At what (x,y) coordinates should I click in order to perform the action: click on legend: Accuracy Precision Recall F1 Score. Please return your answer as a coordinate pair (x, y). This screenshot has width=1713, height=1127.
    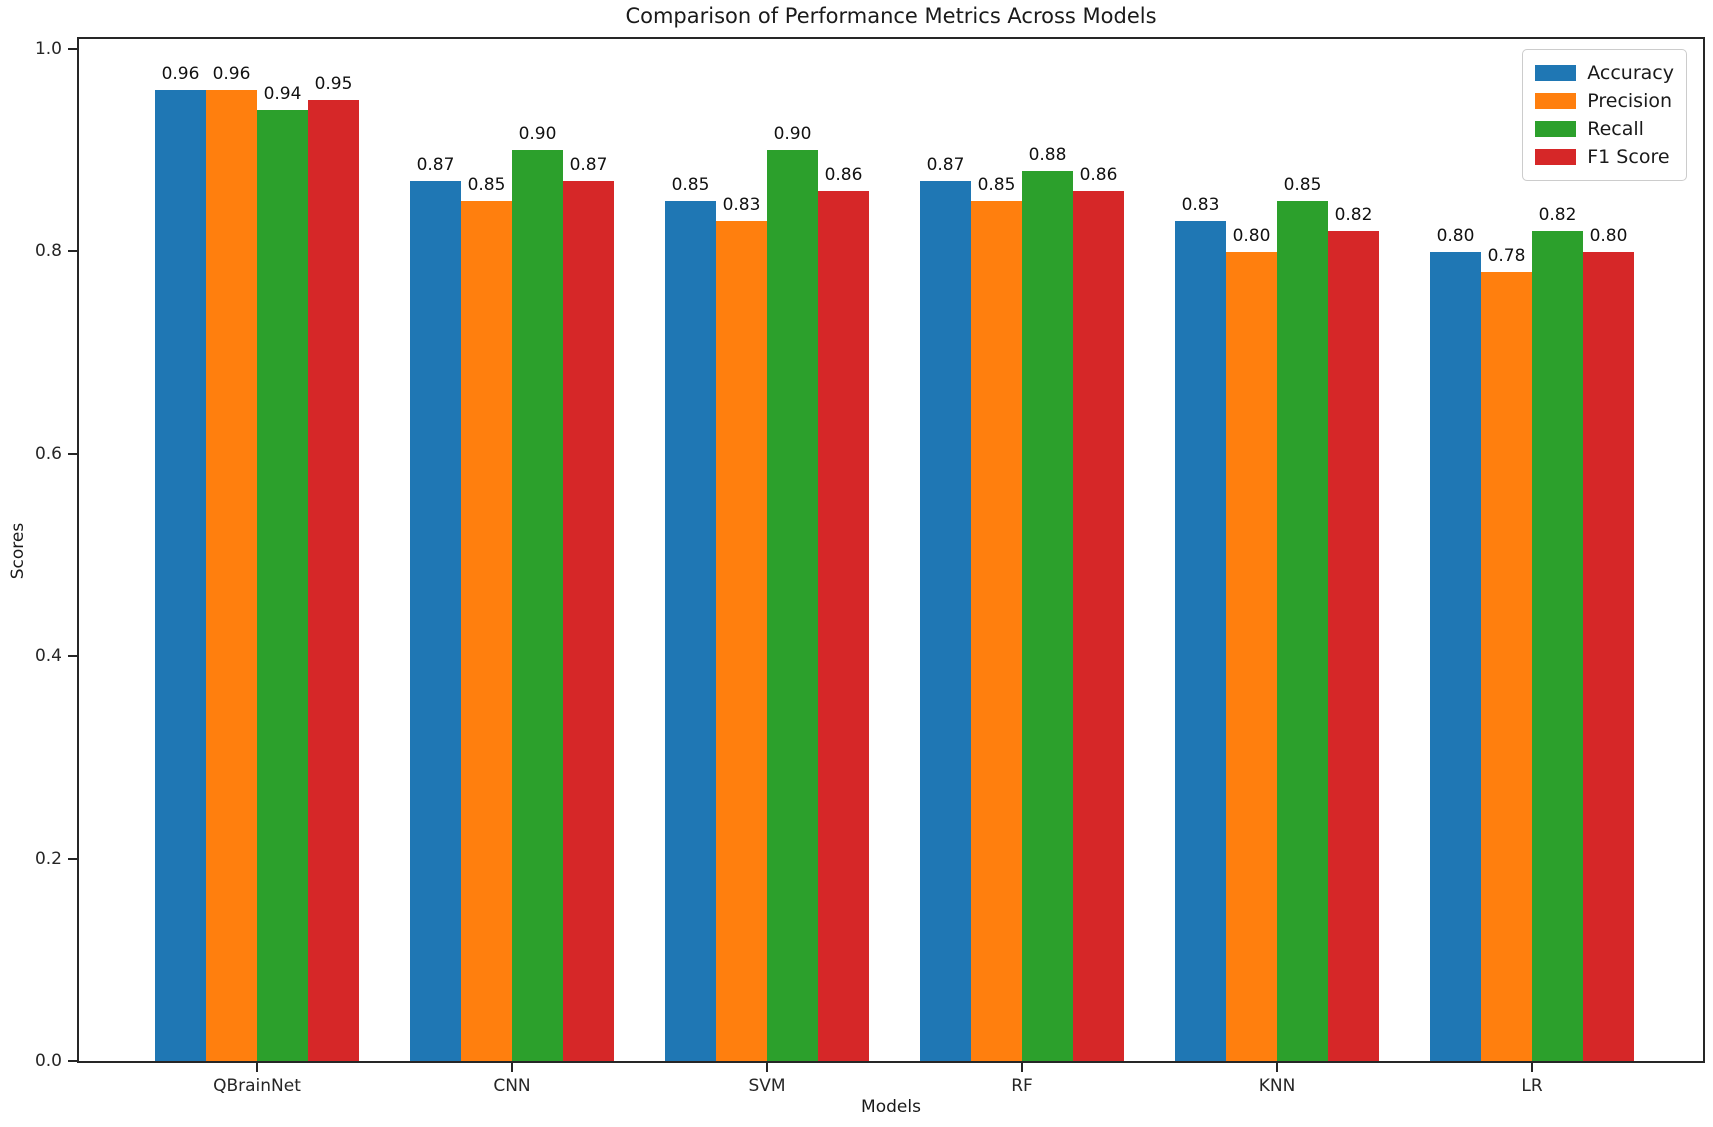
    Looking at the image, I should click on (1604, 115).